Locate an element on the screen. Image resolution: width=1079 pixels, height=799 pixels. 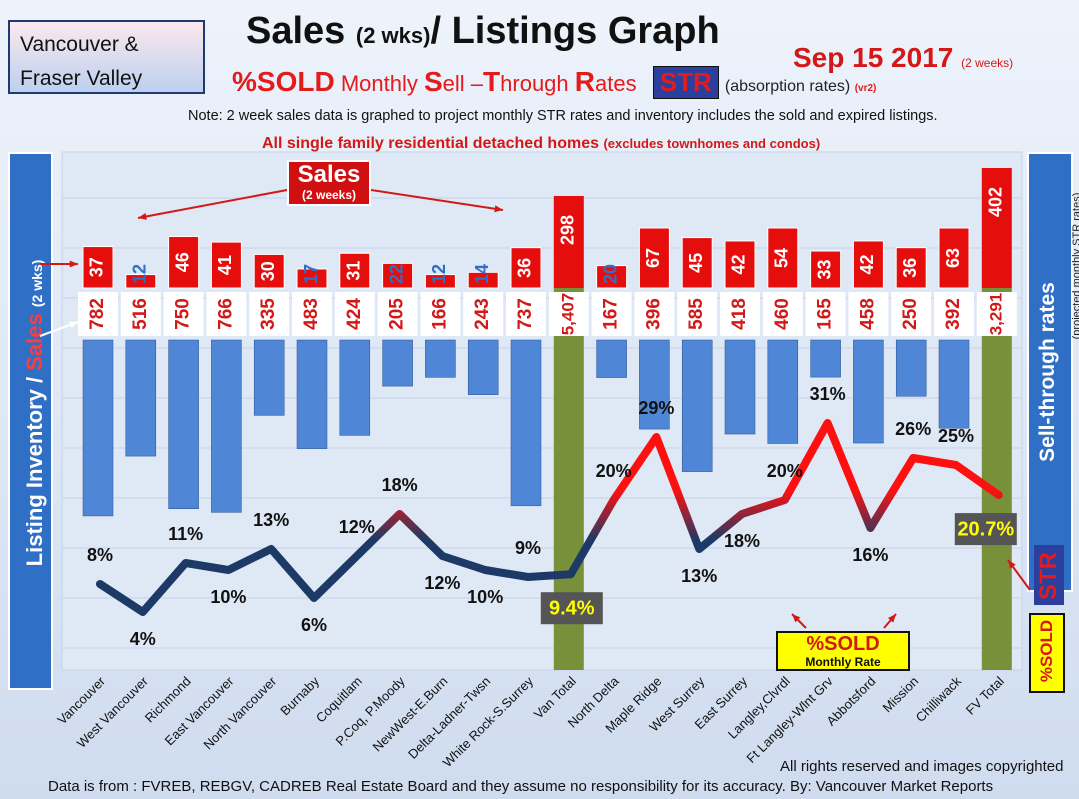
sales-legend-title: Sales is located at coordinates (329, 174).